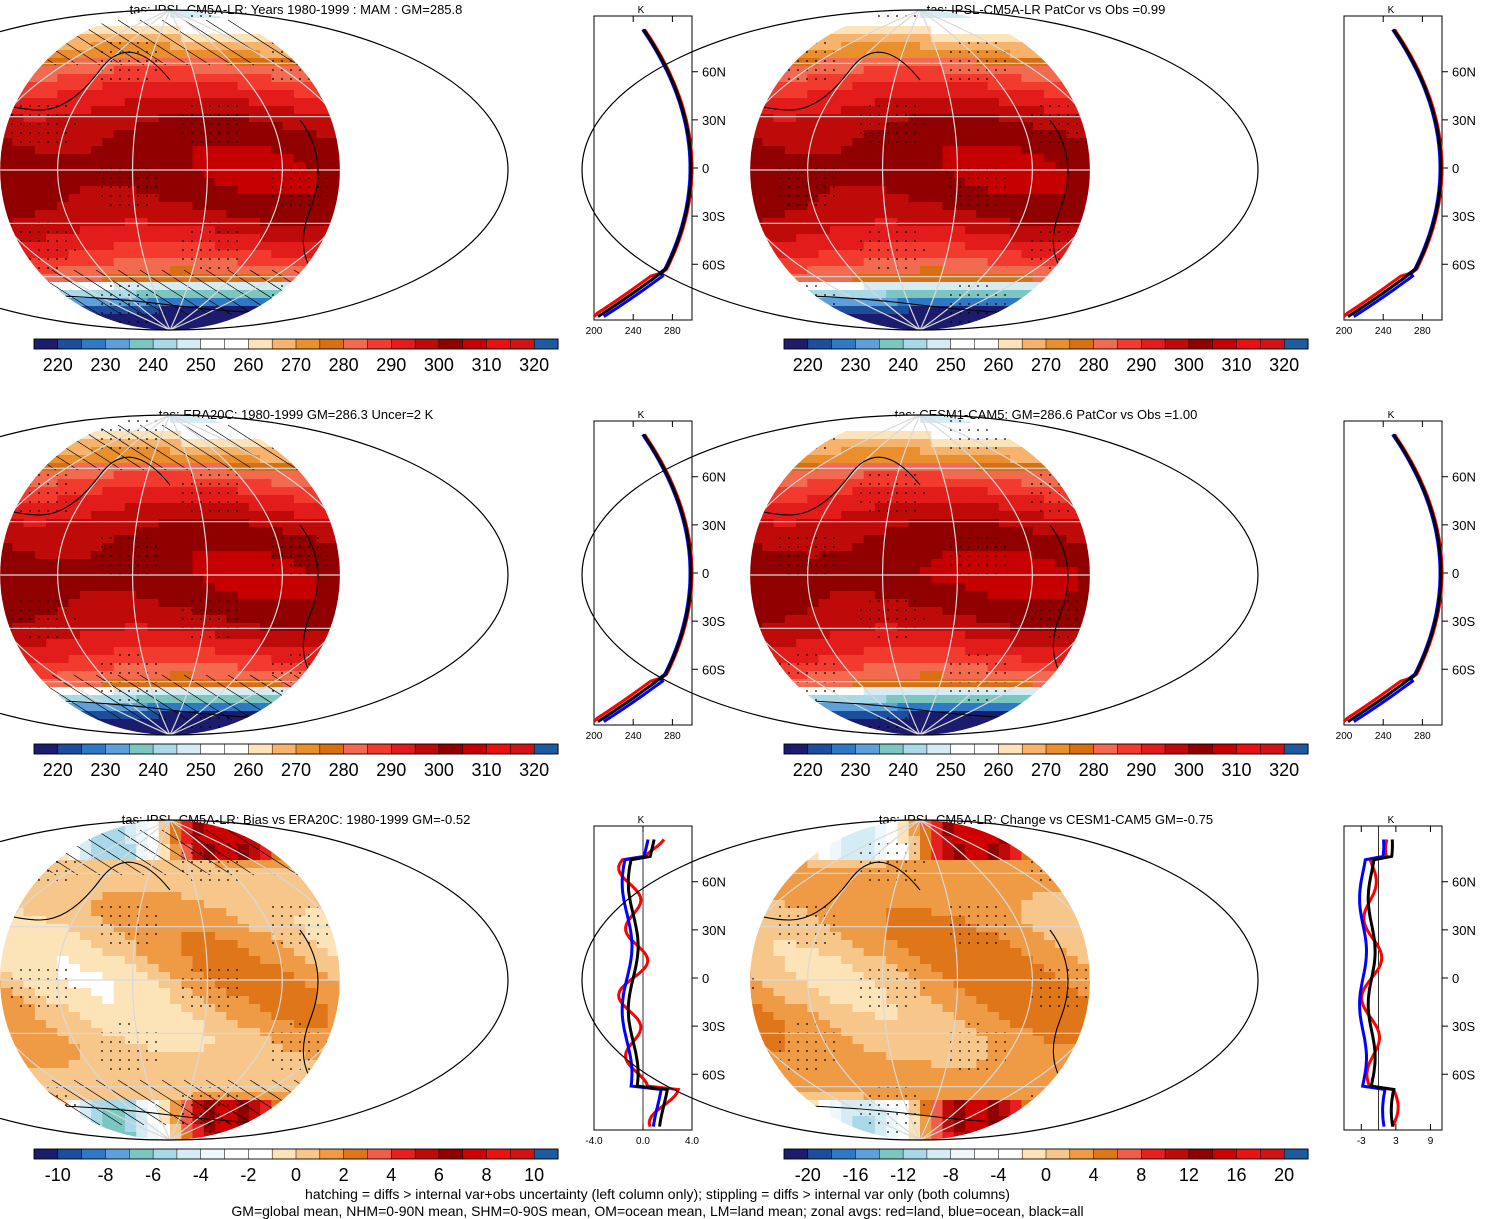 The image size is (1485, 1219). I want to click on zonal-lat-label: 60S, so click(1463, 669).